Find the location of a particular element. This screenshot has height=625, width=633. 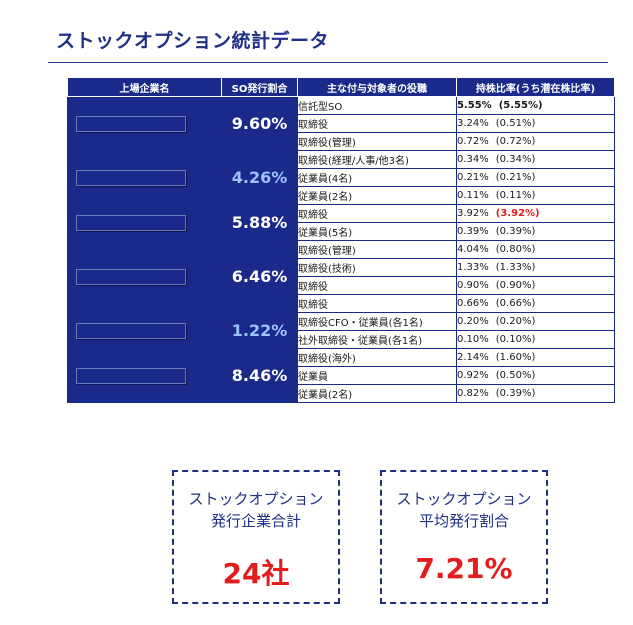

table-row: 4.26% 取締役(経理/人事/他3名) 0.34% (0.34%) is located at coordinates (341, 177).